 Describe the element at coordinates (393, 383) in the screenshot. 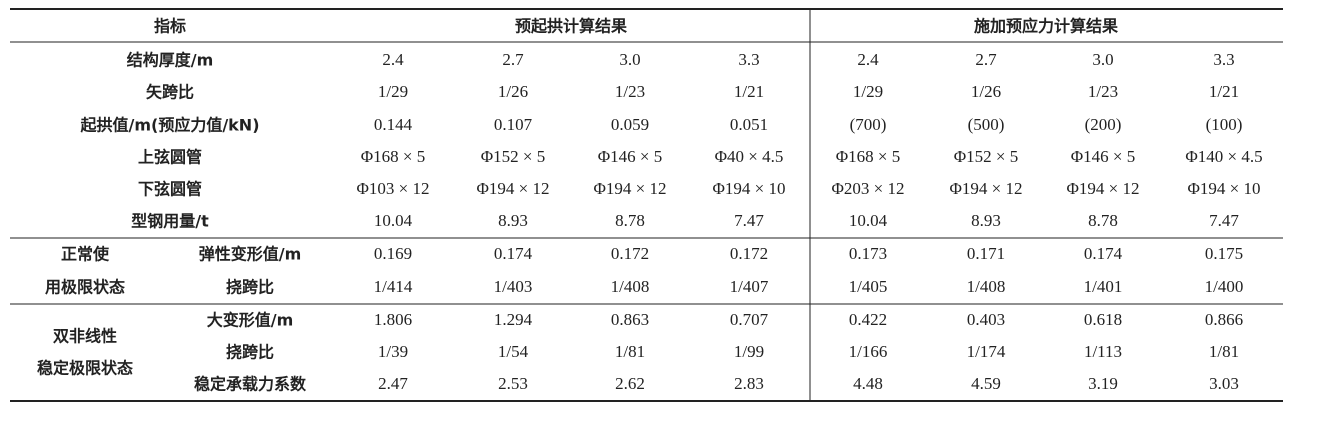

I see `cell: 2.47` at that location.